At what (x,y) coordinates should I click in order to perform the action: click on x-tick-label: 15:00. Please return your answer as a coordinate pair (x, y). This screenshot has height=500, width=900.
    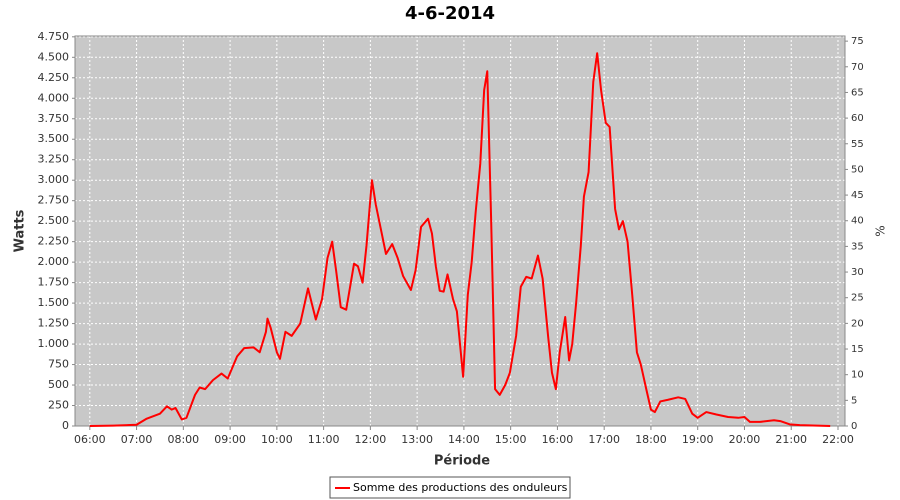
    Looking at the image, I should click on (511, 439).